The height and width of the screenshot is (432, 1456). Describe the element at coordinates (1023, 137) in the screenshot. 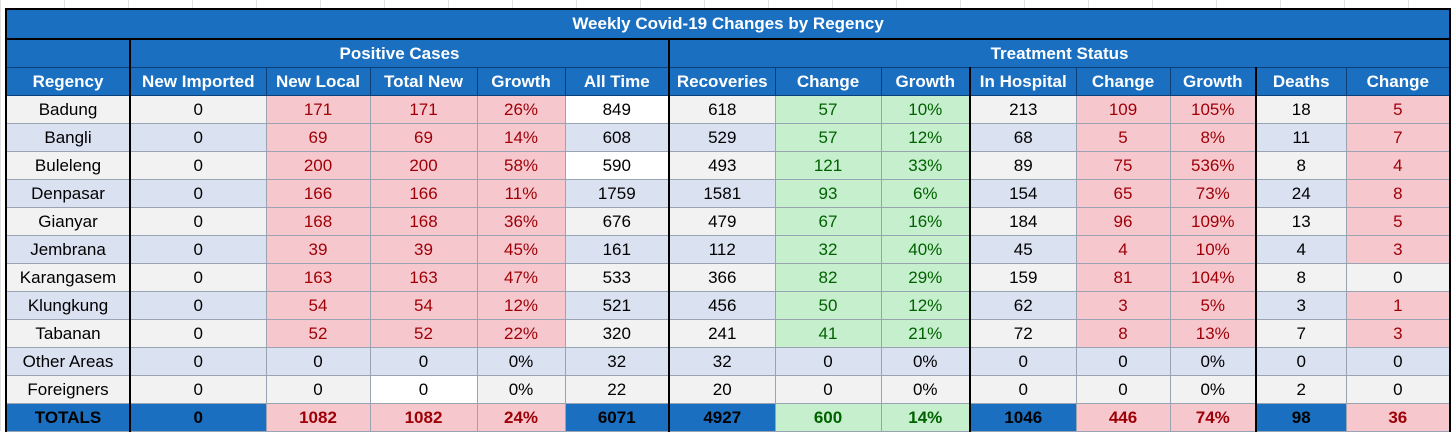

I see `cell-in-hospital: 68` at that location.